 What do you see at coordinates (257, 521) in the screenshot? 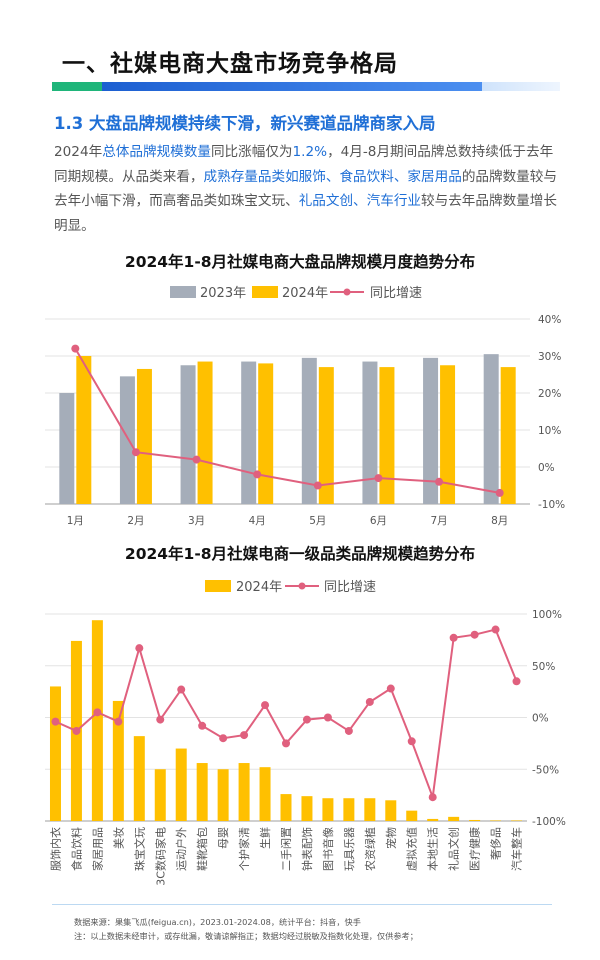
I see `x-tick-label: 4月` at bounding box center [257, 521].